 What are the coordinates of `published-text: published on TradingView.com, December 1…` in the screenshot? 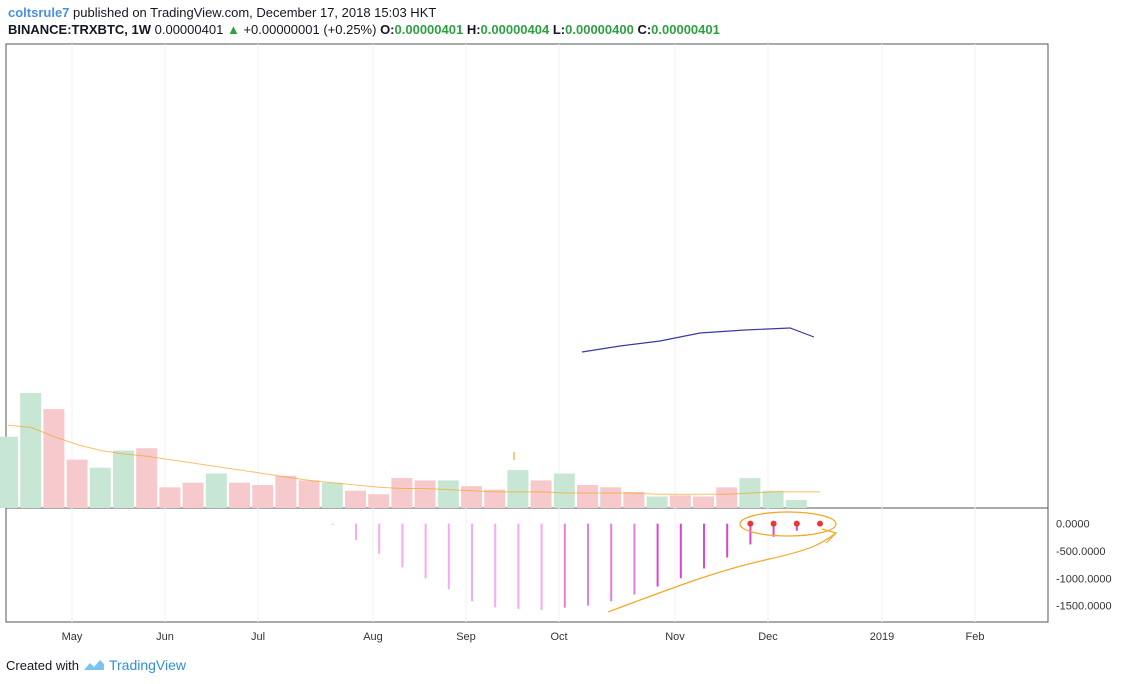 It's located at (255, 12).